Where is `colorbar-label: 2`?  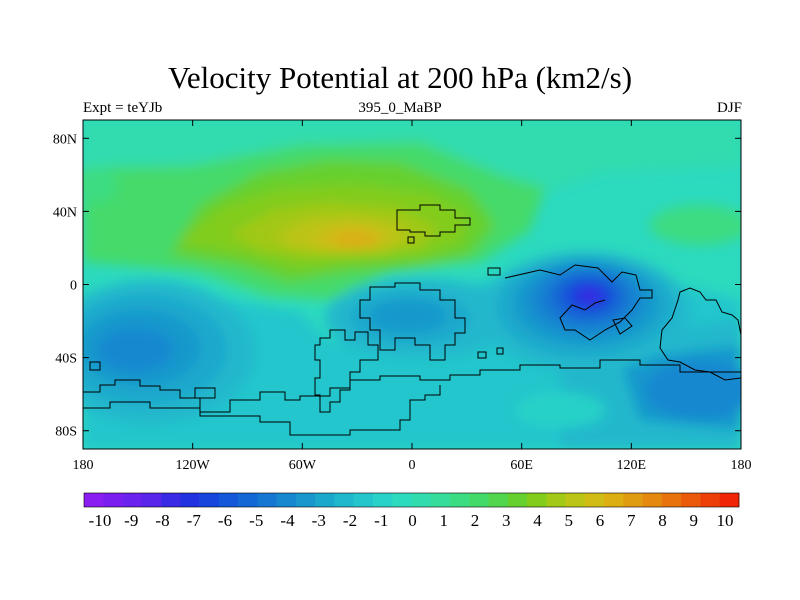 colorbar-label: 2 is located at coordinates (475, 520).